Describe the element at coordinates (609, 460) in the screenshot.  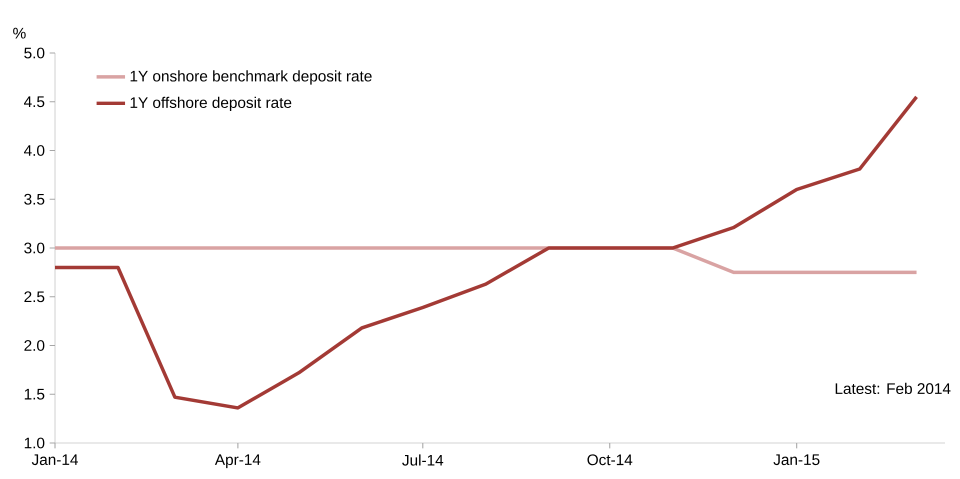
I see `x-tick-label: Oct-14` at that location.